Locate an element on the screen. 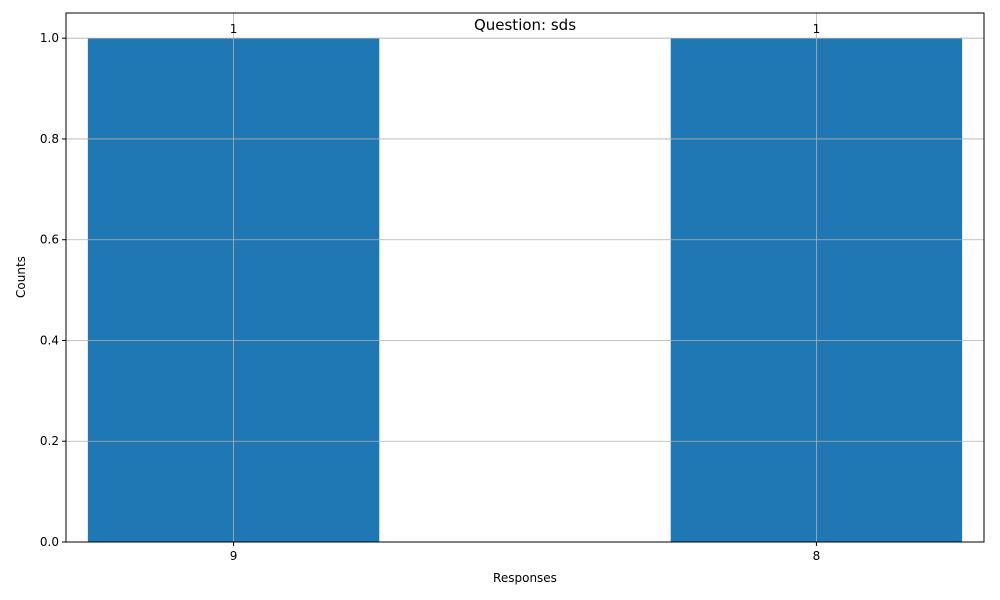 The width and height of the screenshot is (1000, 600). chart-title: Question: sds is located at coordinates (525, 25).